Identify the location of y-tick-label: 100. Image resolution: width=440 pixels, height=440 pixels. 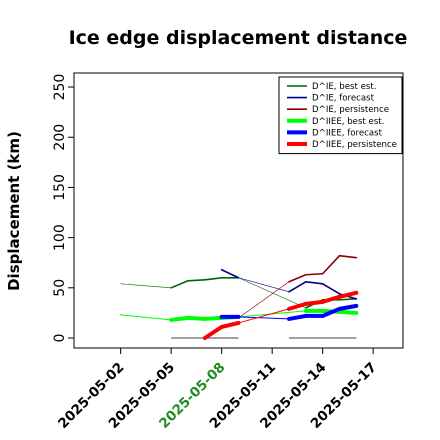
(60, 237).